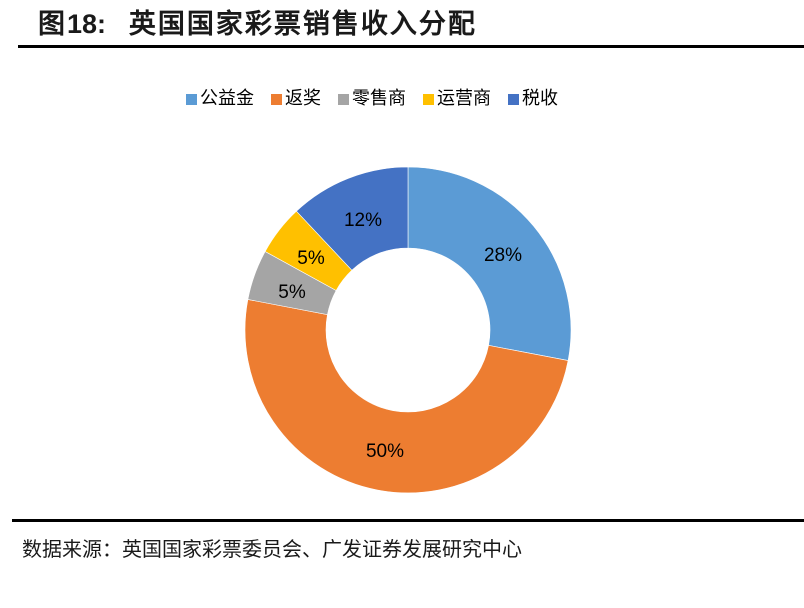 This screenshot has width=804, height=608. I want to click on figure-title: 图18: 英国国家彩票销售收入分配, so click(257, 24).